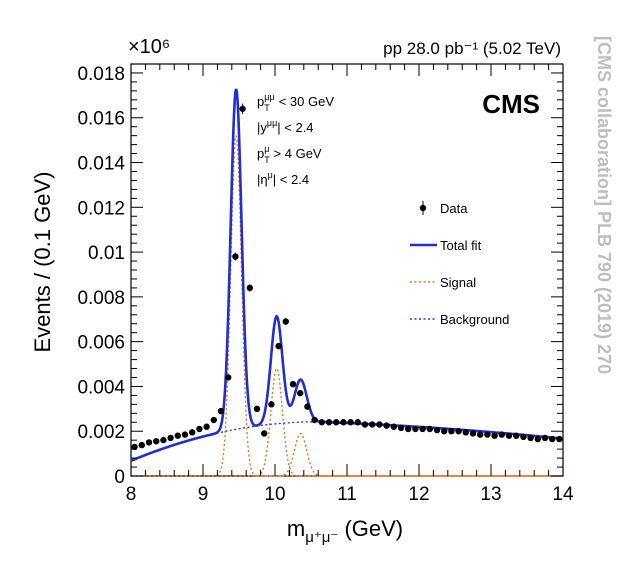 The width and height of the screenshot is (630, 569). Describe the element at coordinates (106, 253) in the screenshot. I see `y-tick-label: 0.01` at that location.